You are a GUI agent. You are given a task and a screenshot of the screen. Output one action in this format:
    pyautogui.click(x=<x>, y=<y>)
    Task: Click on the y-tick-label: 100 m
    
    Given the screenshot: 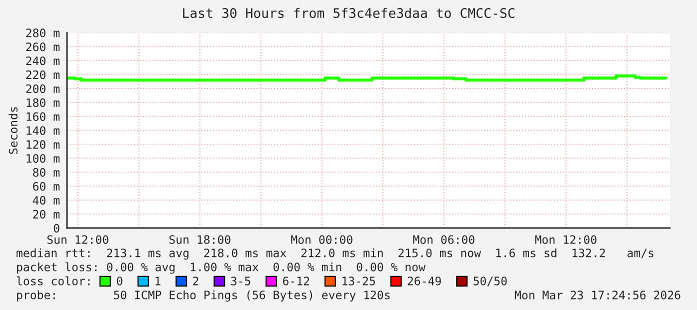 What is the action you would take?
    pyautogui.click(x=43, y=158)
    